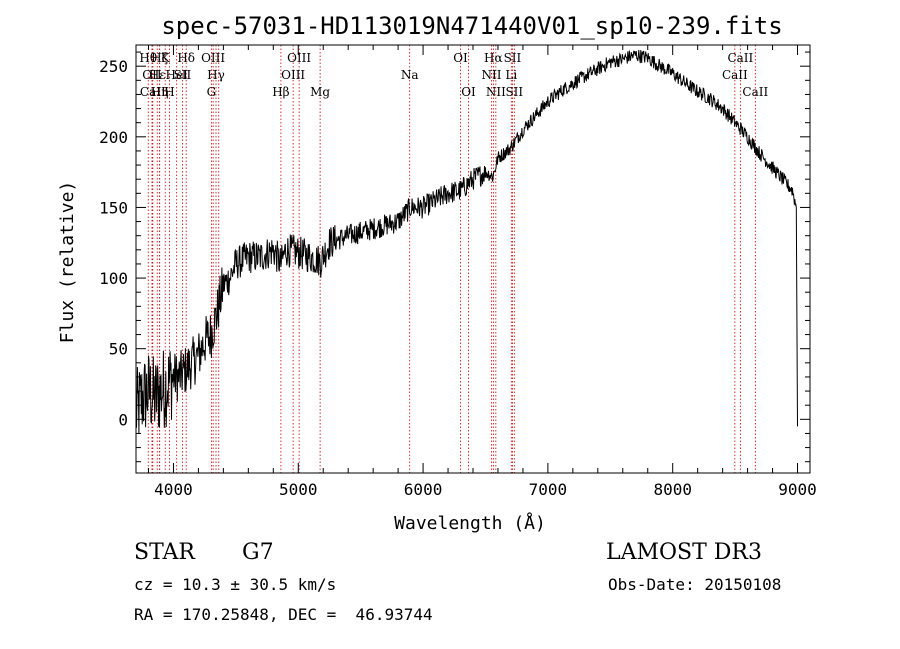  What do you see at coordinates (235, 584) in the screenshot?
I see `redshift-value: cz = 10.3 ± 30.5 km/s` at bounding box center [235, 584].